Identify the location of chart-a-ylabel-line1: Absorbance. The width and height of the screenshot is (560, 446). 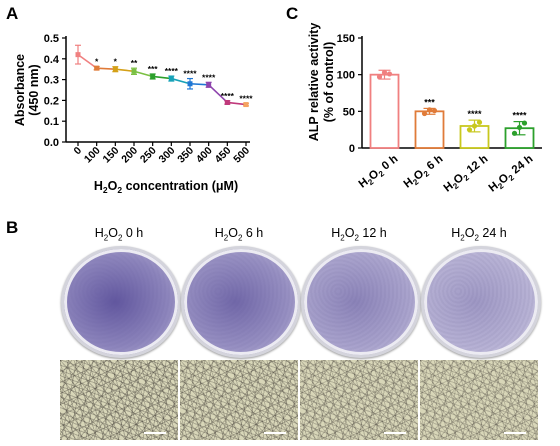
(20, 90).